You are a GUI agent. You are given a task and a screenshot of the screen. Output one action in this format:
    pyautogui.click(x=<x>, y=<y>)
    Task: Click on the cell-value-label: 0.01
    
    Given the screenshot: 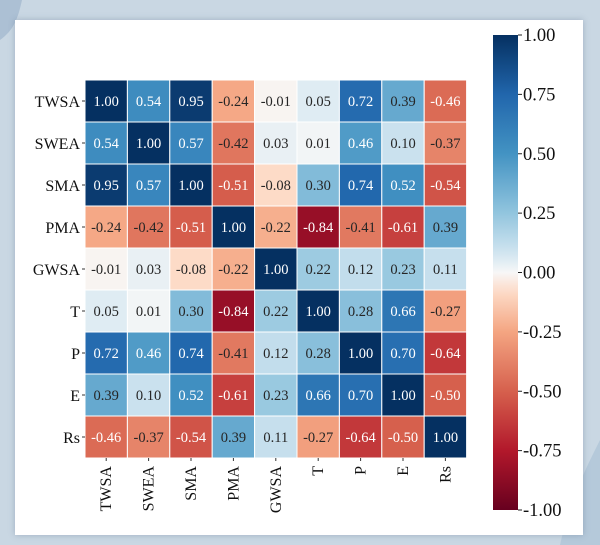 What is the action you would take?
    pyautogui.click(x=148, y=312)
    